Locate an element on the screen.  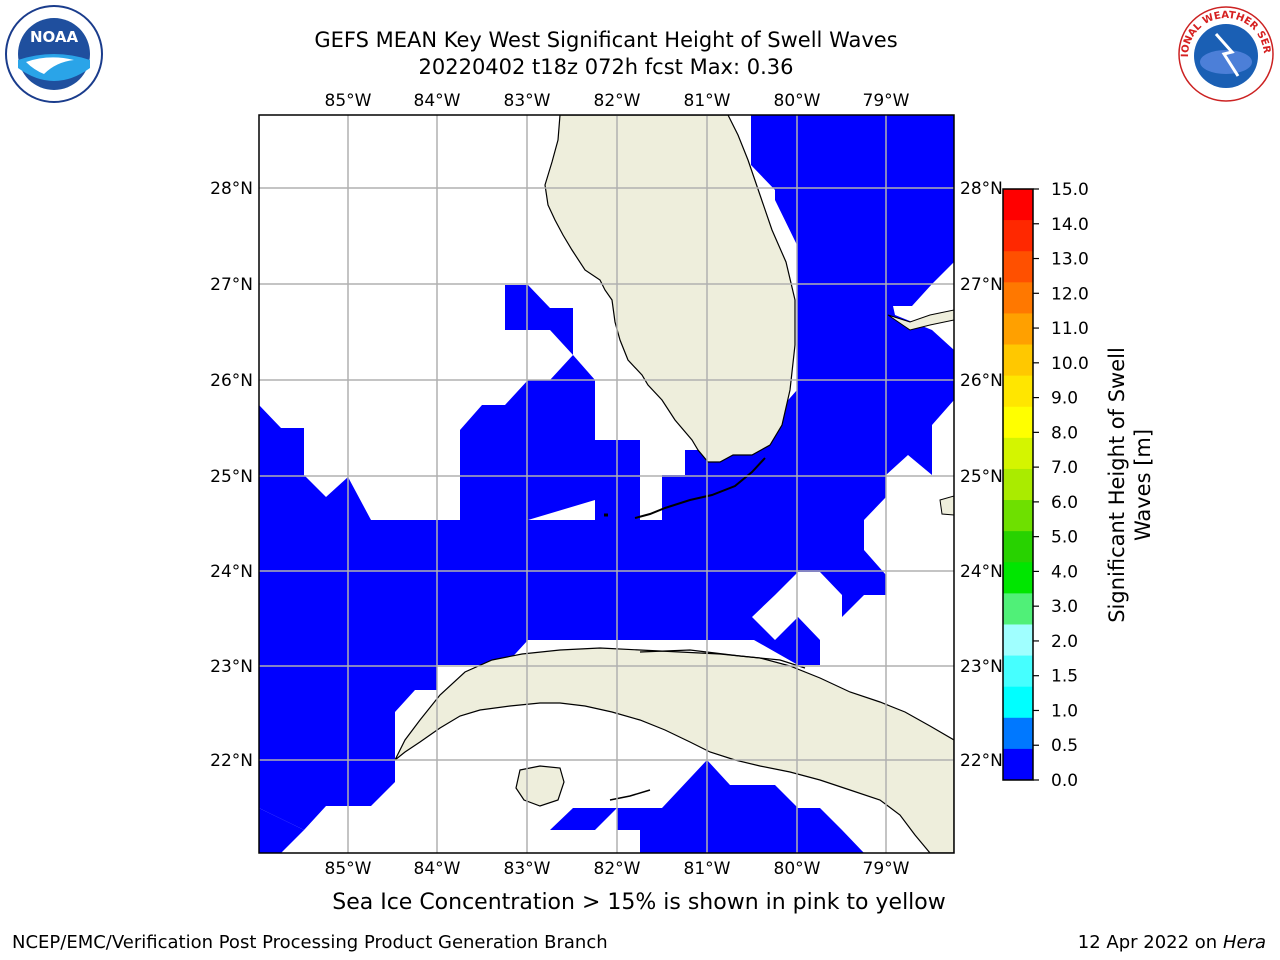
lat-labels-right: 28°N 27°N 26°N 25°N 24°N 23°N 22°N is located at coordinates (981, 475).